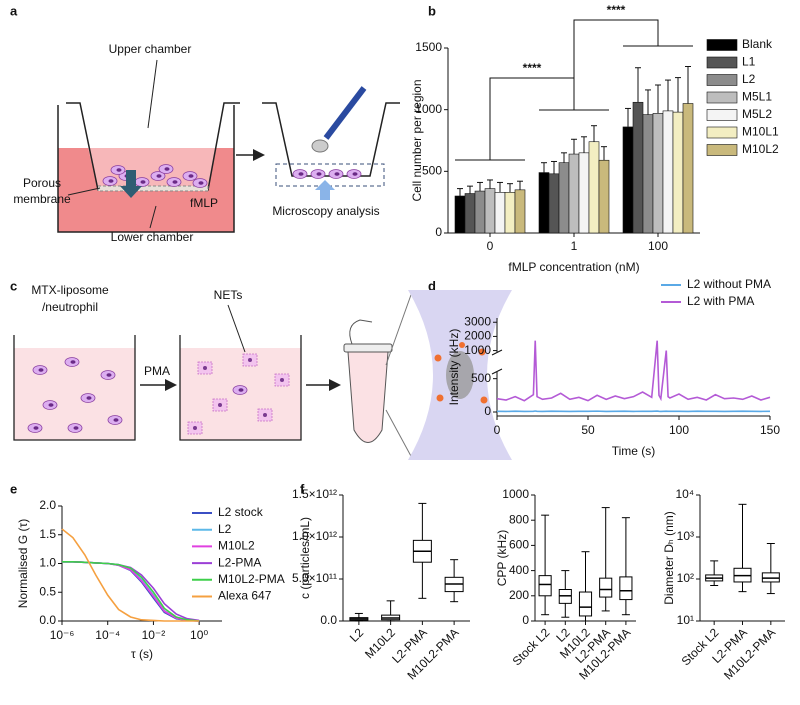  I want to click on legend-label: Alexa 647, so click(245, 596).